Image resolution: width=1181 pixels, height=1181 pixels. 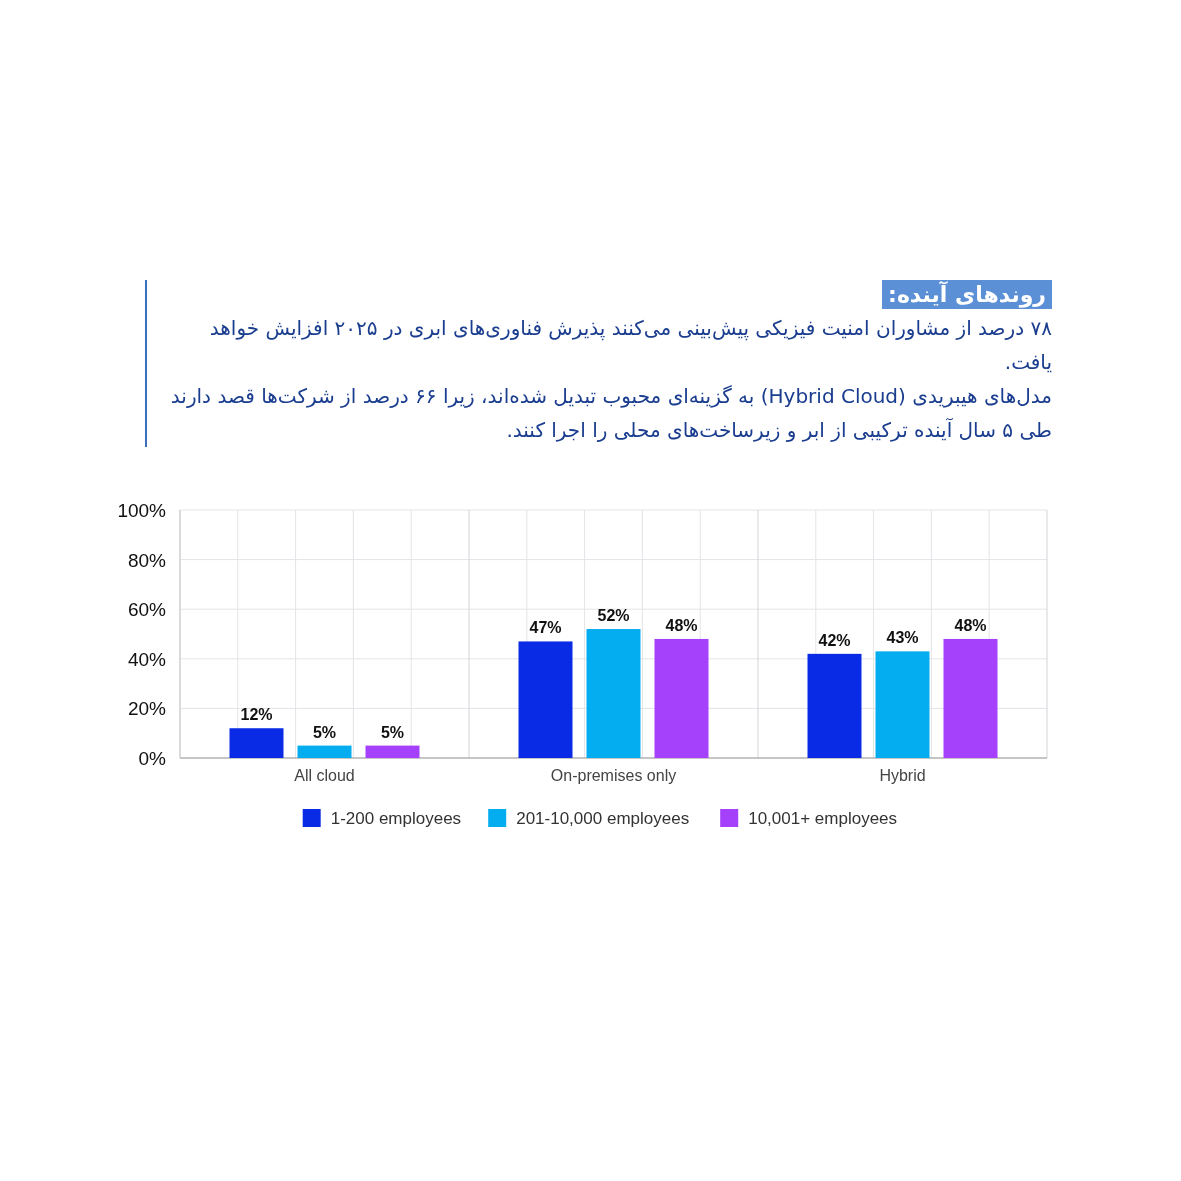 I want to click on data-label: 42%, so click(x=834, y=640).